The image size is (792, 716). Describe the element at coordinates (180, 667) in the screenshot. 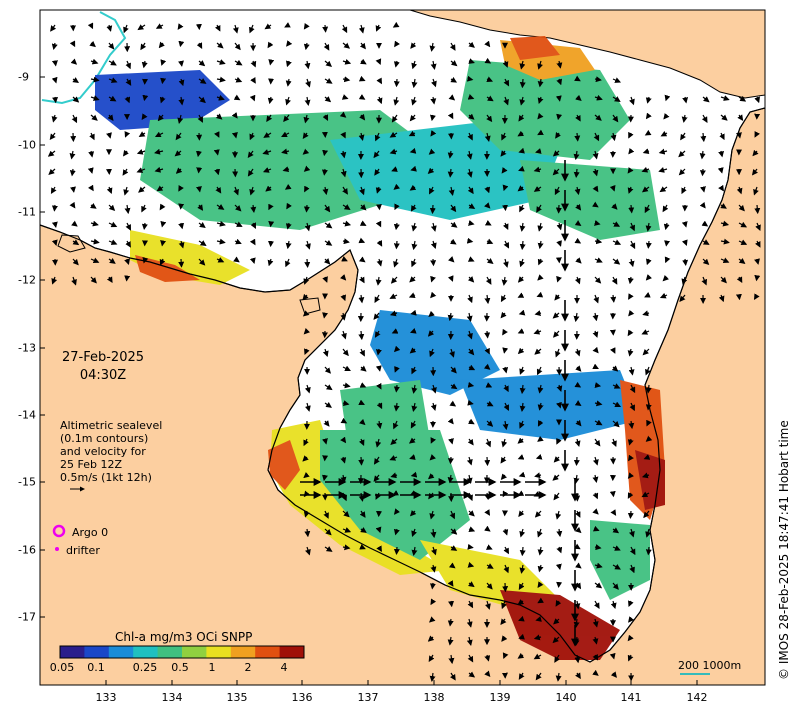

I see `colorbar-tick-label: 0.5` at that location.